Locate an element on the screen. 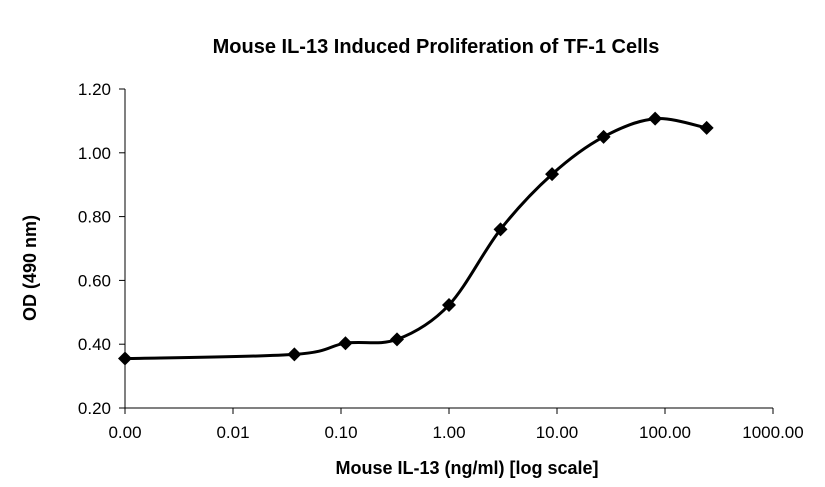 The width and height of the screenshot is (825, 487). y-tick-label: 1.20 is located at coordinates (94, 89).